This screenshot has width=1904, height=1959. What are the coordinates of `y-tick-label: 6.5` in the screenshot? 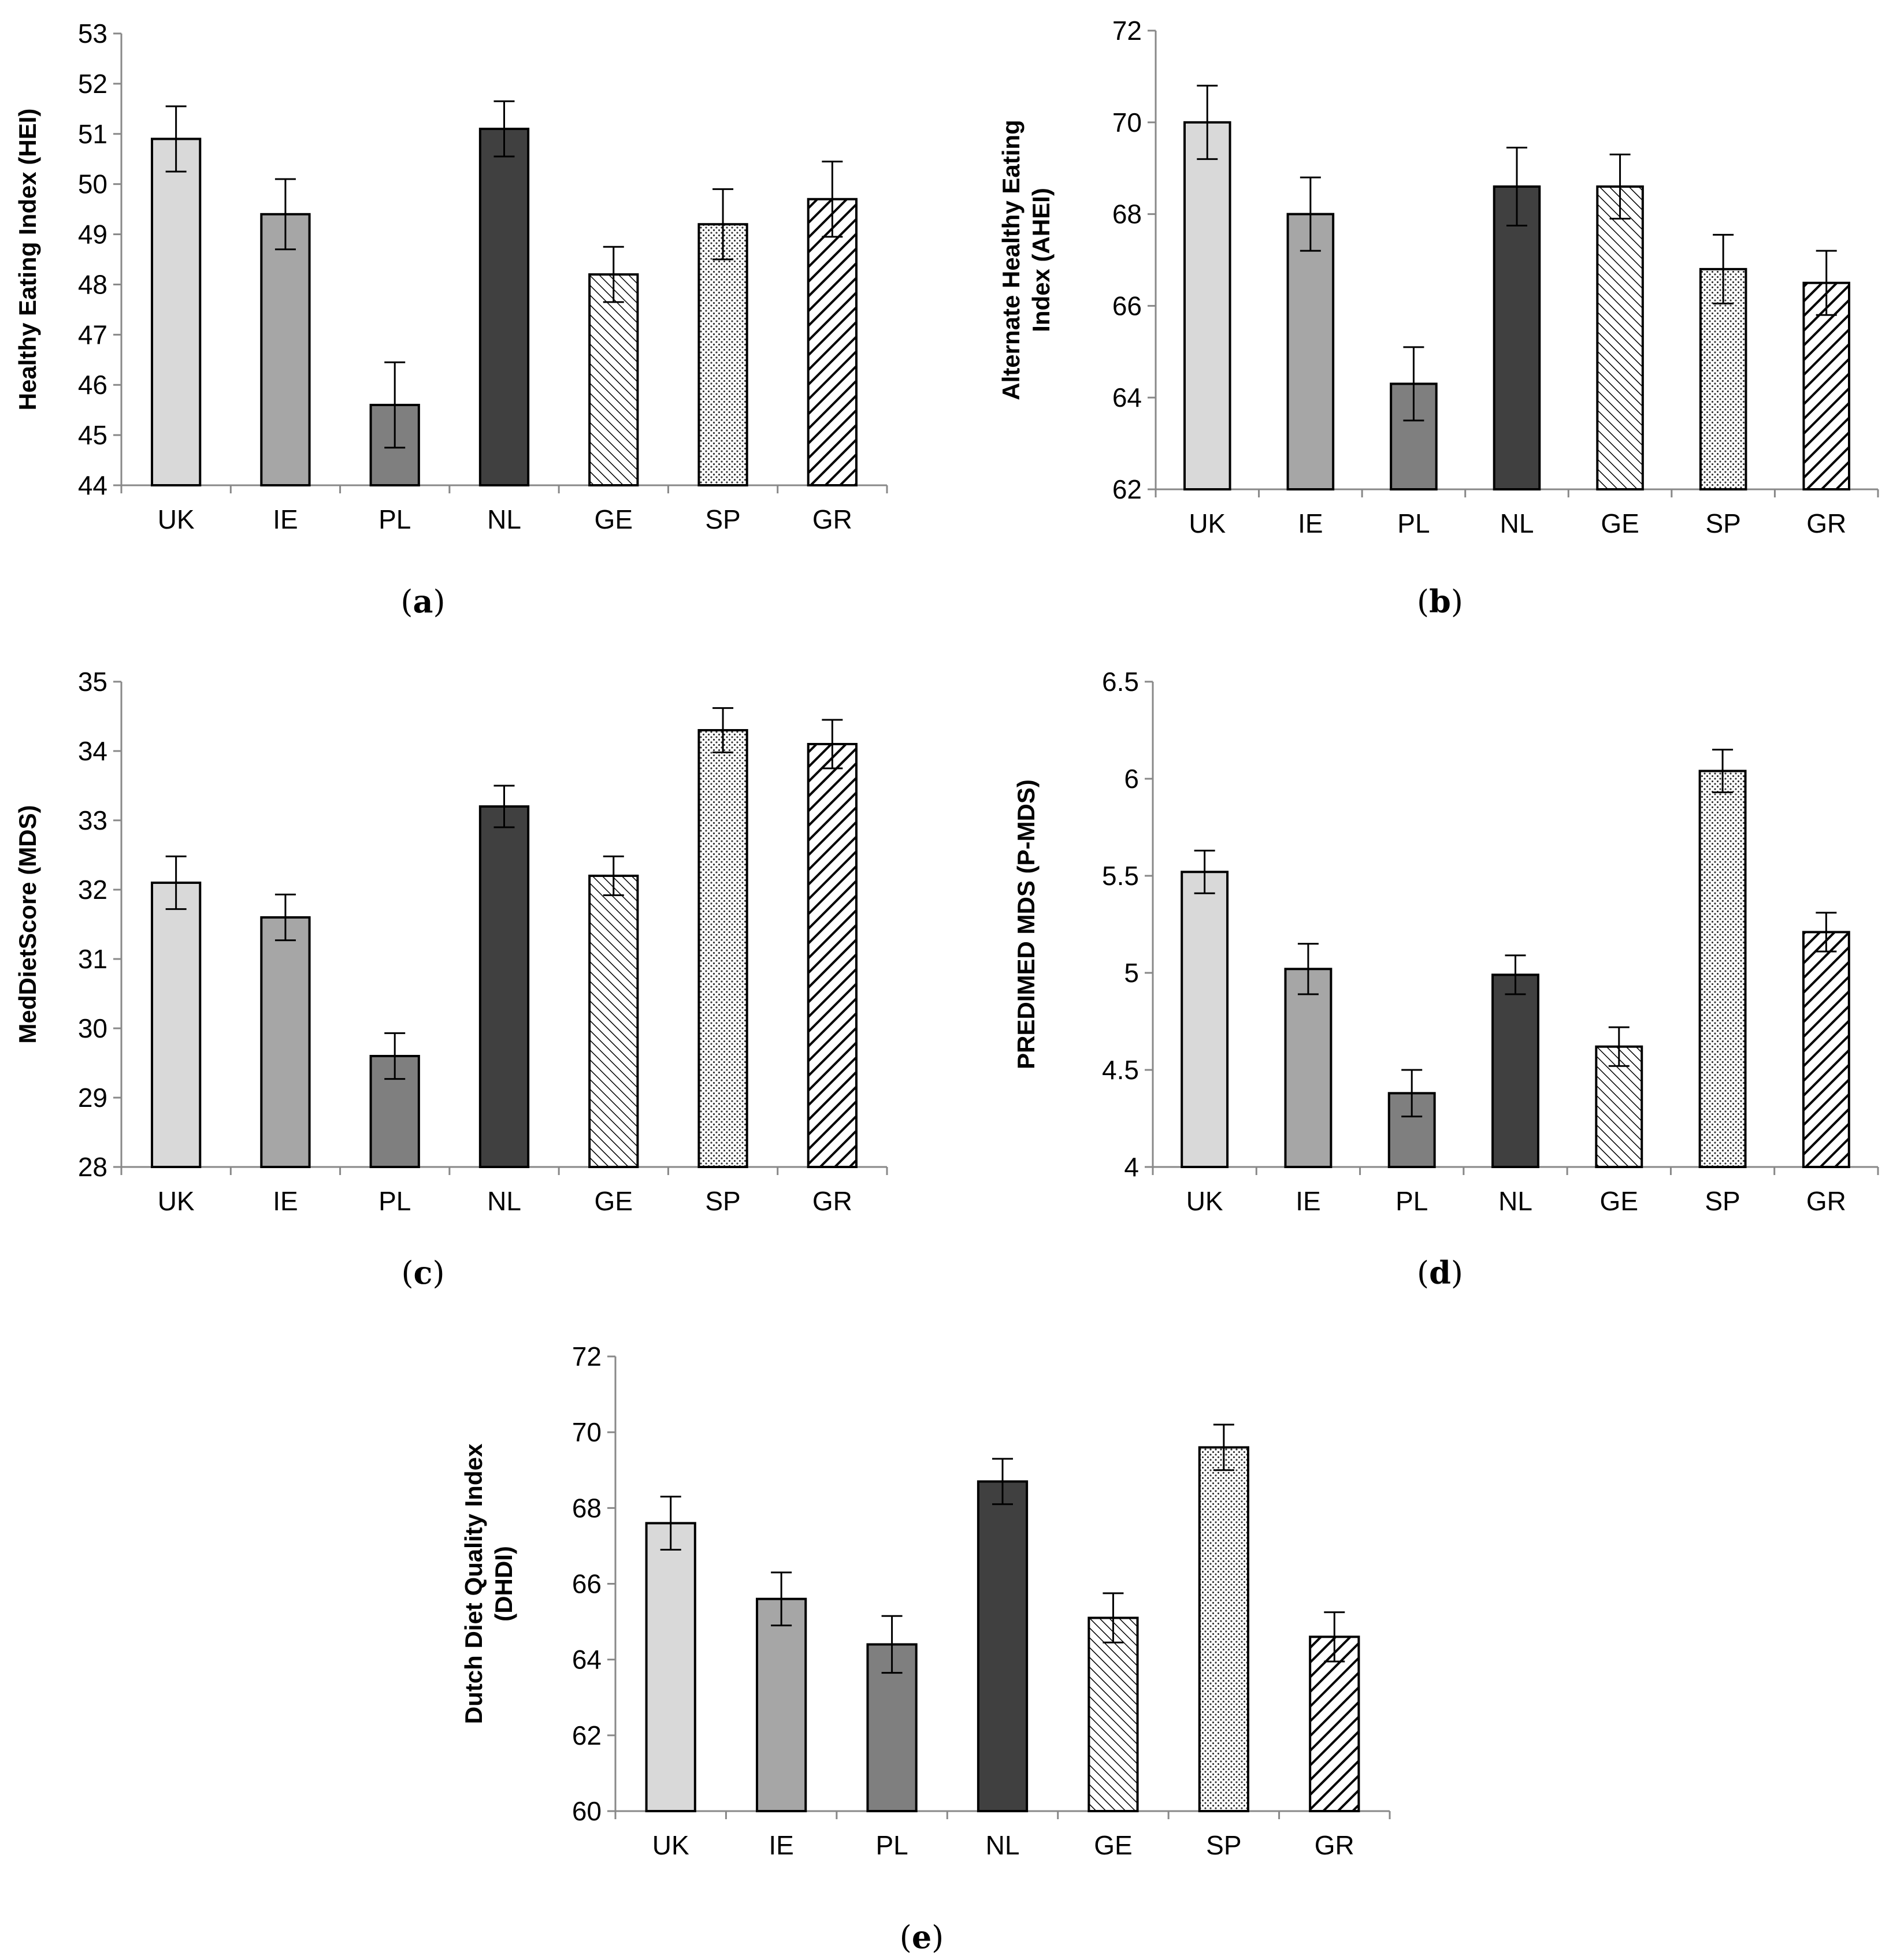 It's located at (1120, 682).